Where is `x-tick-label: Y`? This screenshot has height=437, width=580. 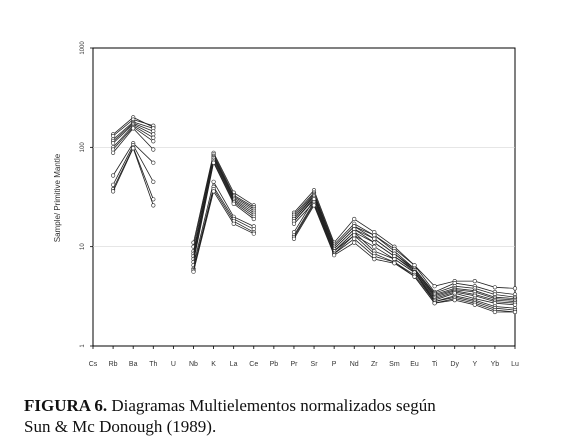 x-tick-label: Y is located at coordinates (474, 364).